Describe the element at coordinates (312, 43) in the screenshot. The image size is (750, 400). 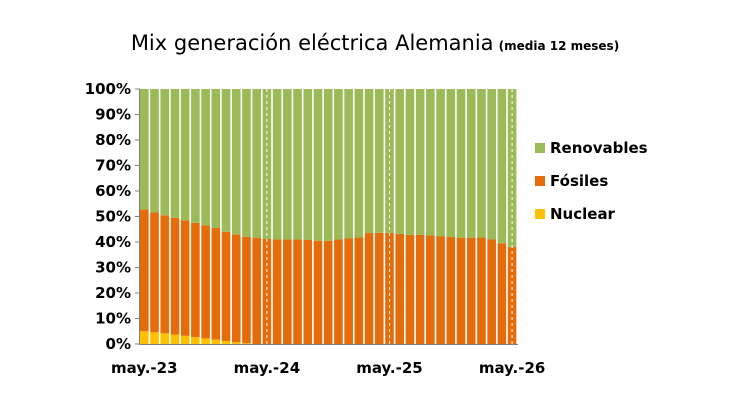
I see `chart-title-main: Mix generación eléctrica Alemania` at that location.